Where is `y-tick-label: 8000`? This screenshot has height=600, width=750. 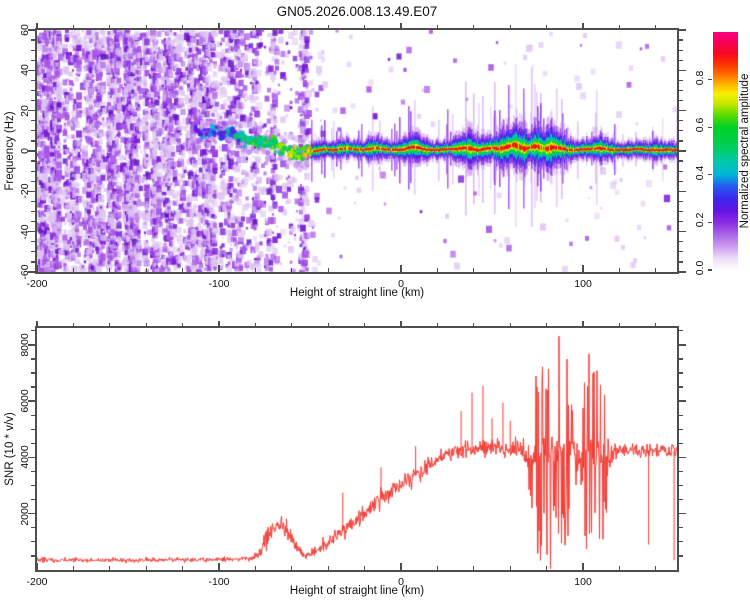
y-tick-label: 8000 is located at coordinates (25, 345).